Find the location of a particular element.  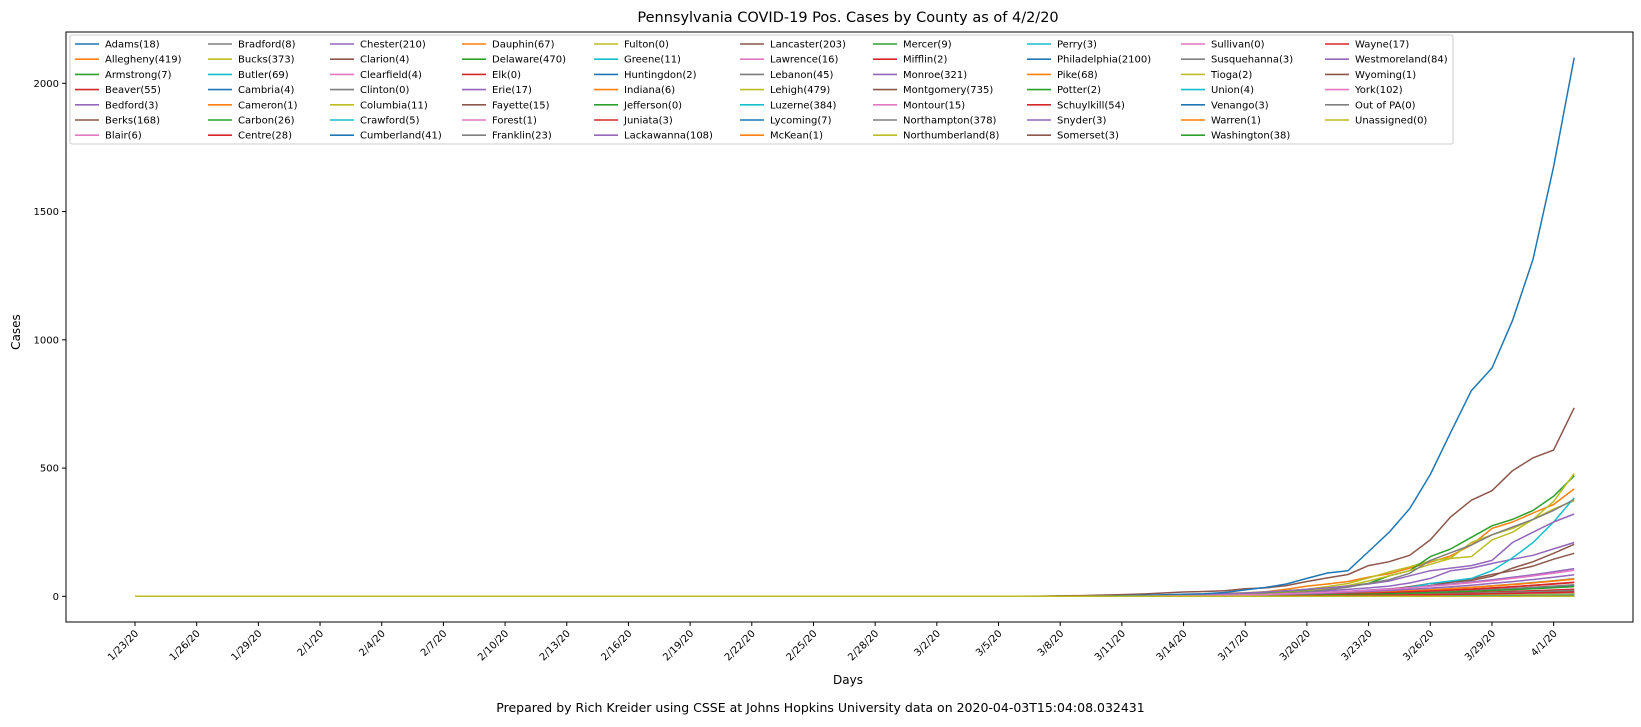

legend-label: Erie(17) is located at coordinates (512, 90).